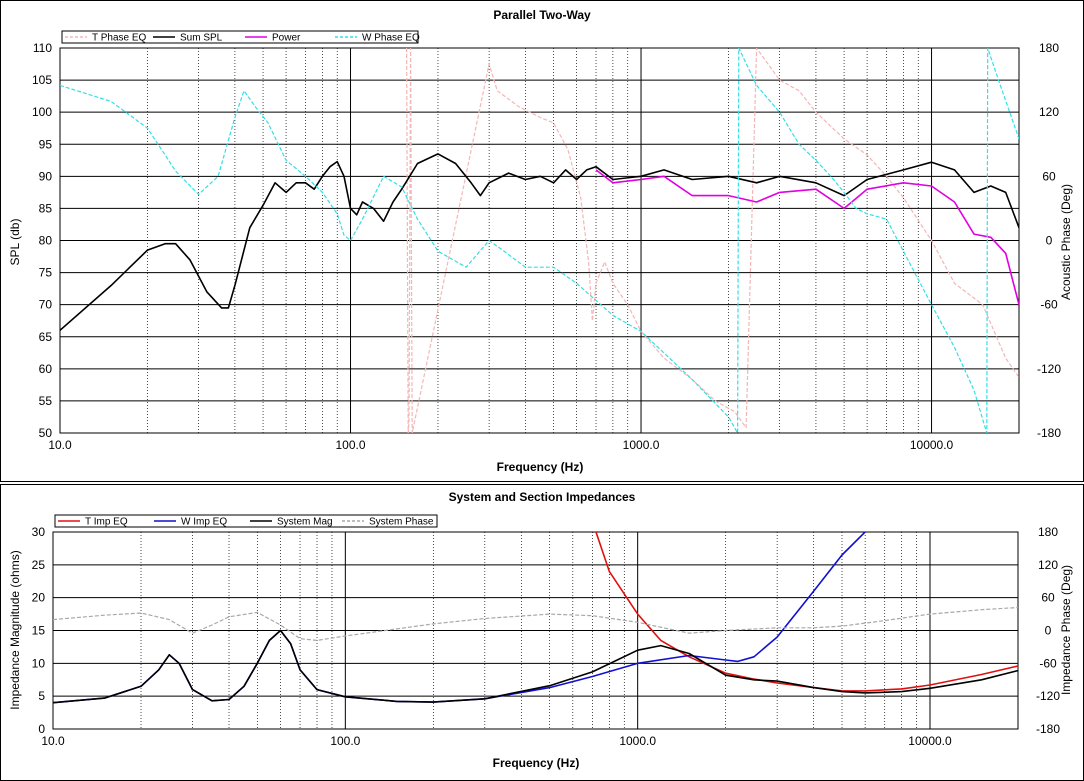 This screenshot has height=781, width=1084. I want to click on series-line-t-imp-eq, so click(806, 612).